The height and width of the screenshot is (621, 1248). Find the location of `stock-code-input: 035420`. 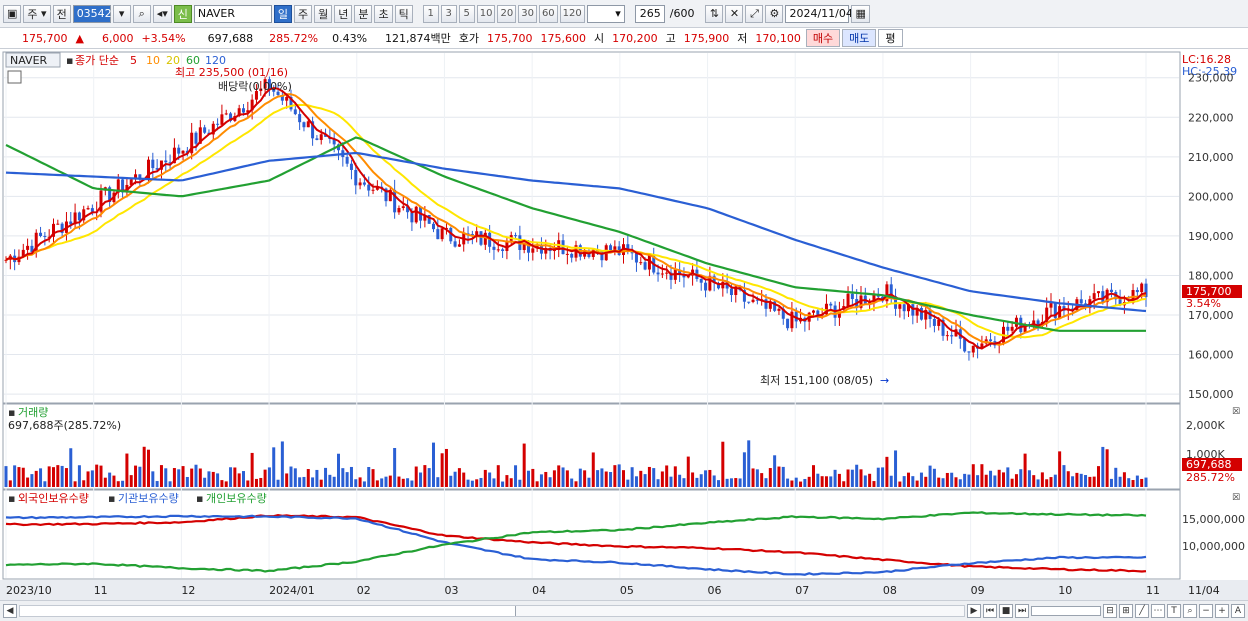

stock-code-input: 035420 is located at coordinates (95, 13).